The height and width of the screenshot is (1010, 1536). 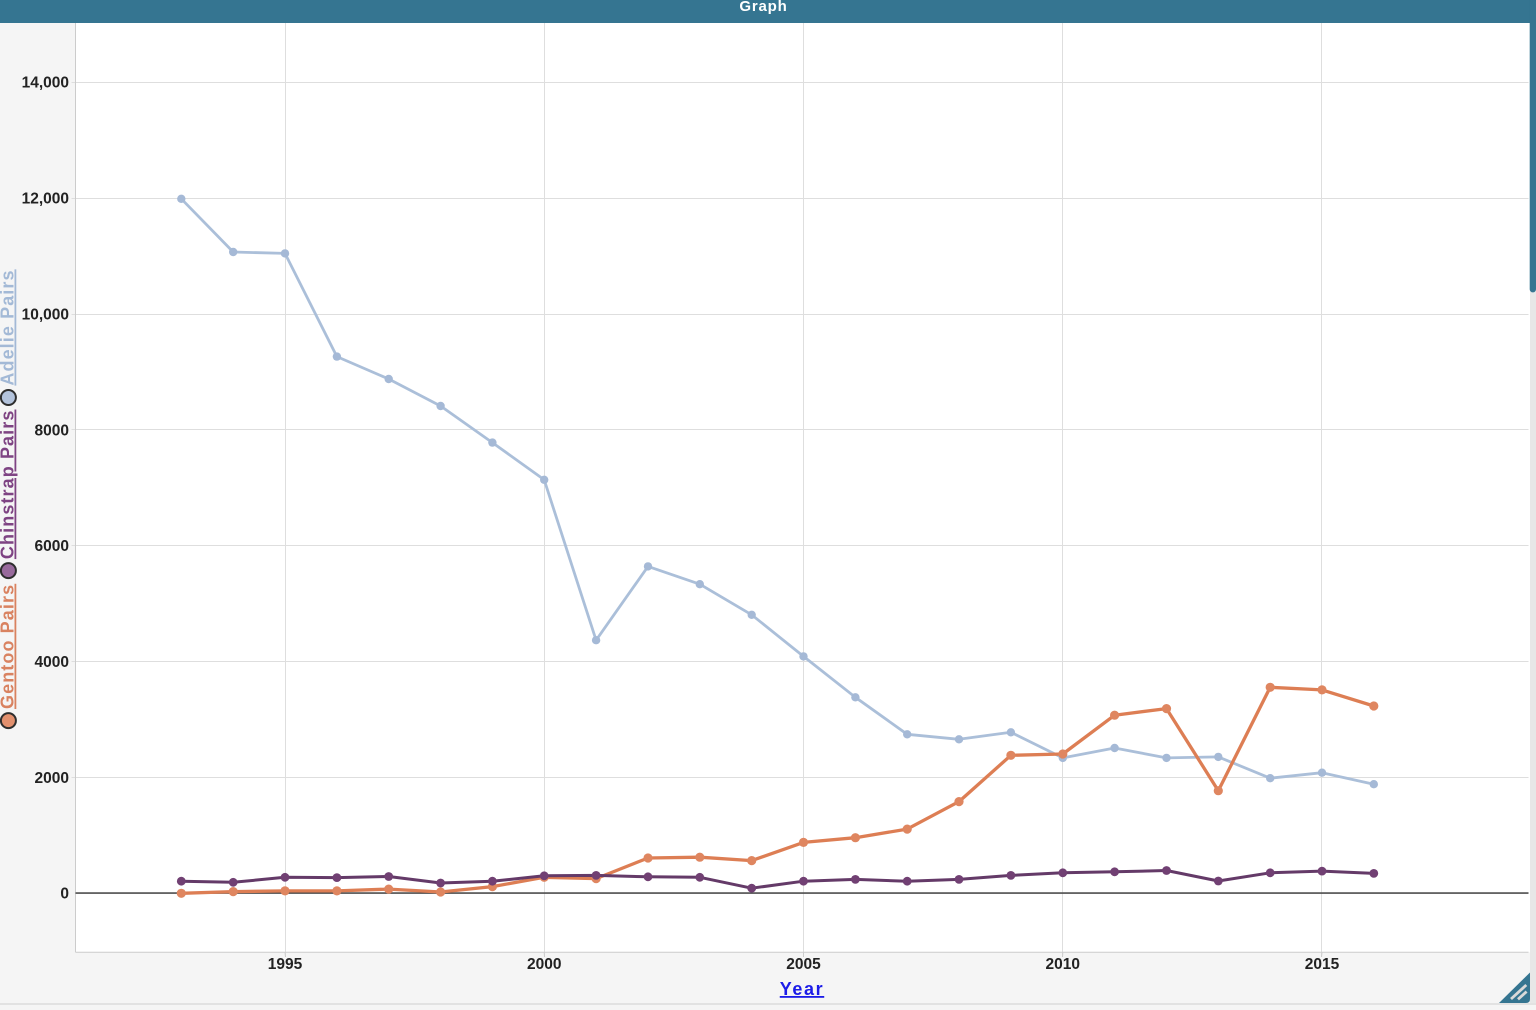 I want to click on svg-text: 10,000, so click(x=45, y=314).